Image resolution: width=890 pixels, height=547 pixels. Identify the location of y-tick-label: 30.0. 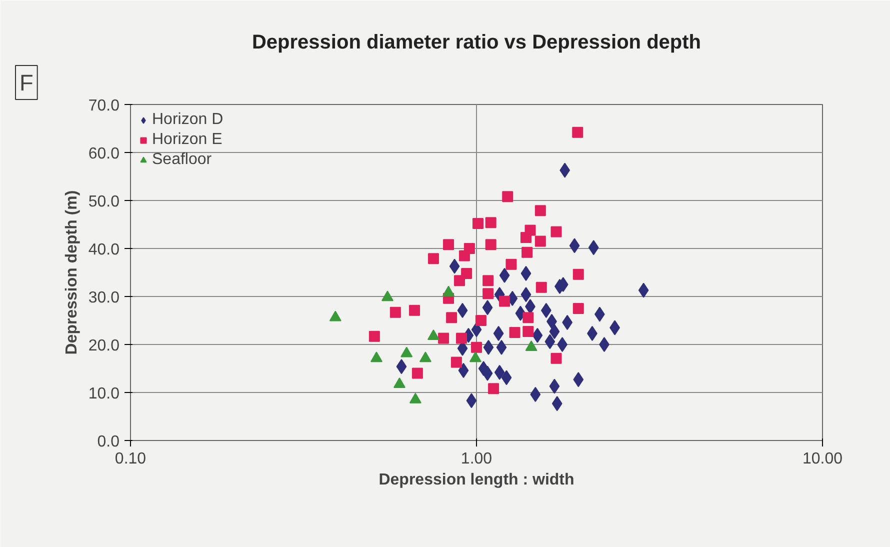
(104, 298).